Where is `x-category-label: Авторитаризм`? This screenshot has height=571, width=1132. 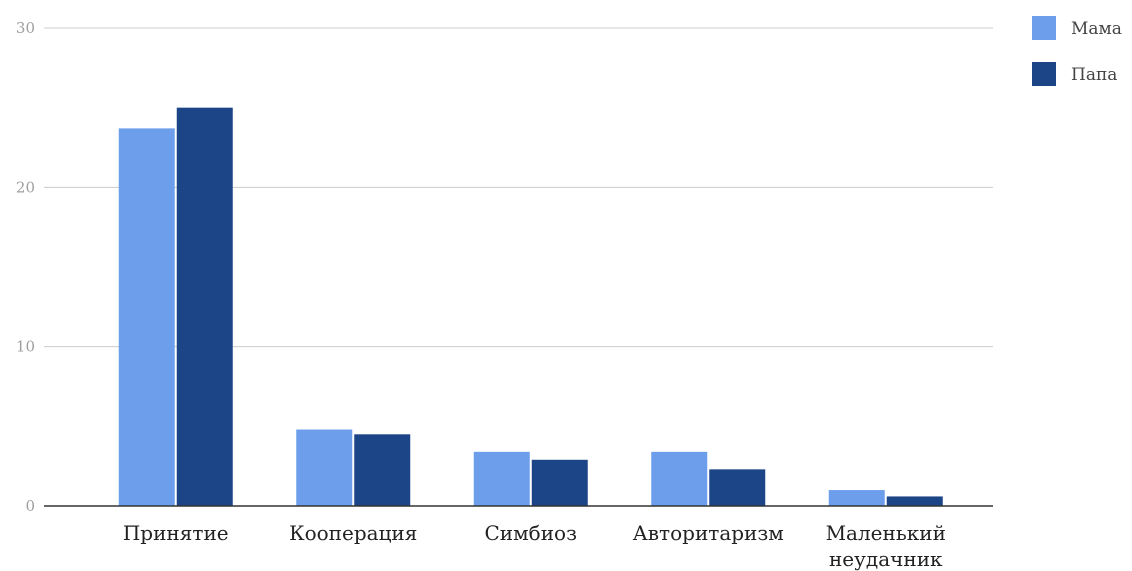
x-category-label: Авторитаризм is located at coordinates (708, 533).